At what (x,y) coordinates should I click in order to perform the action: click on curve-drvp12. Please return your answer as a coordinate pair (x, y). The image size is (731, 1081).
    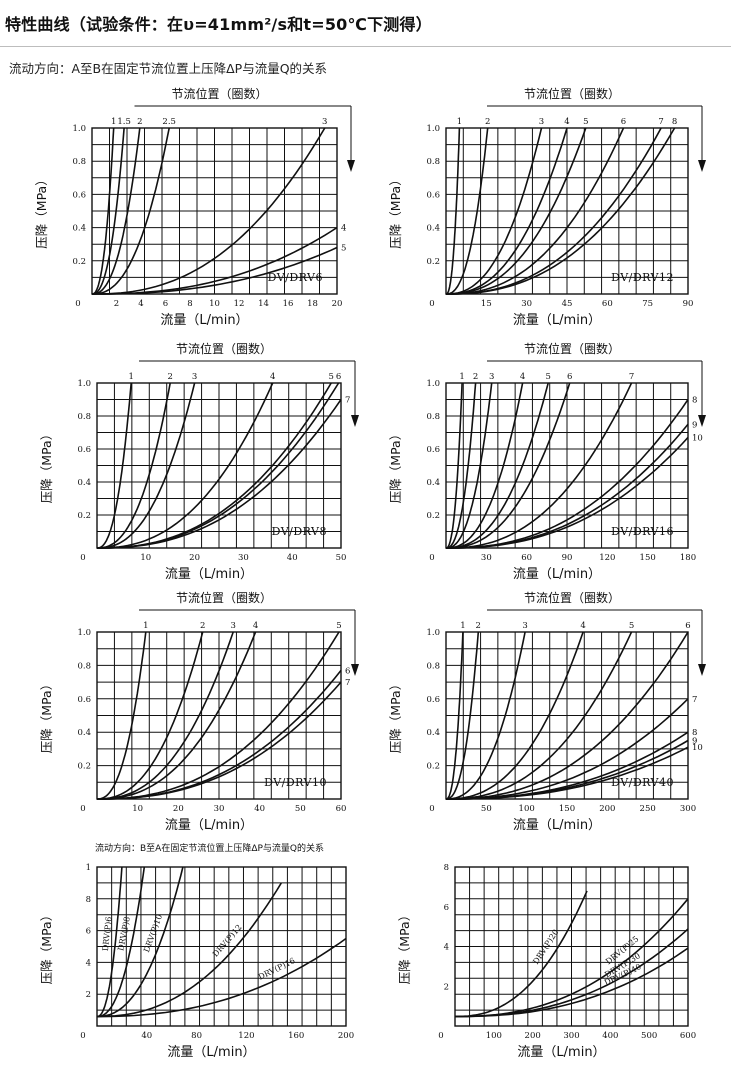
    Looking at the image, I should click on (189, 950).